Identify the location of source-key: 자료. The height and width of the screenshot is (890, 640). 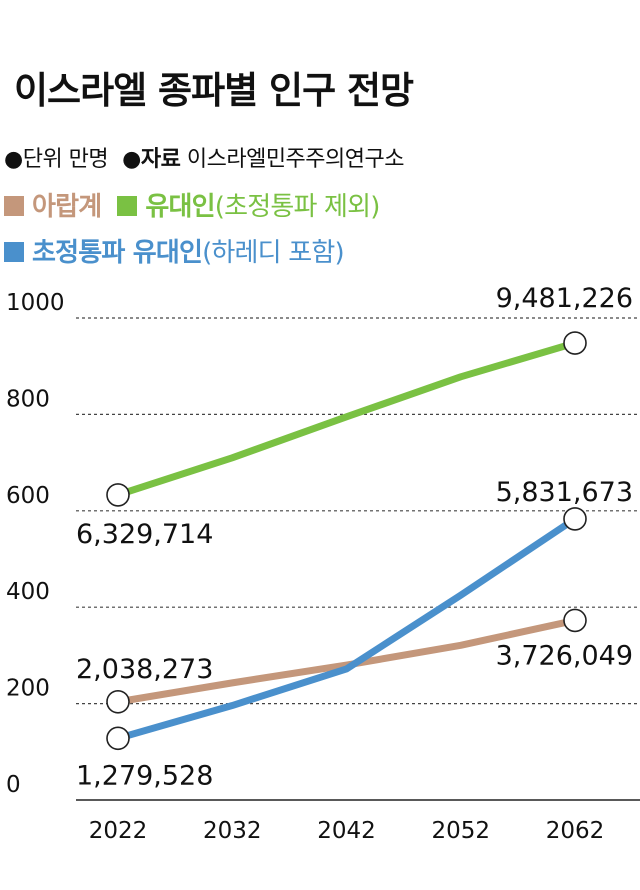
(160, 159).